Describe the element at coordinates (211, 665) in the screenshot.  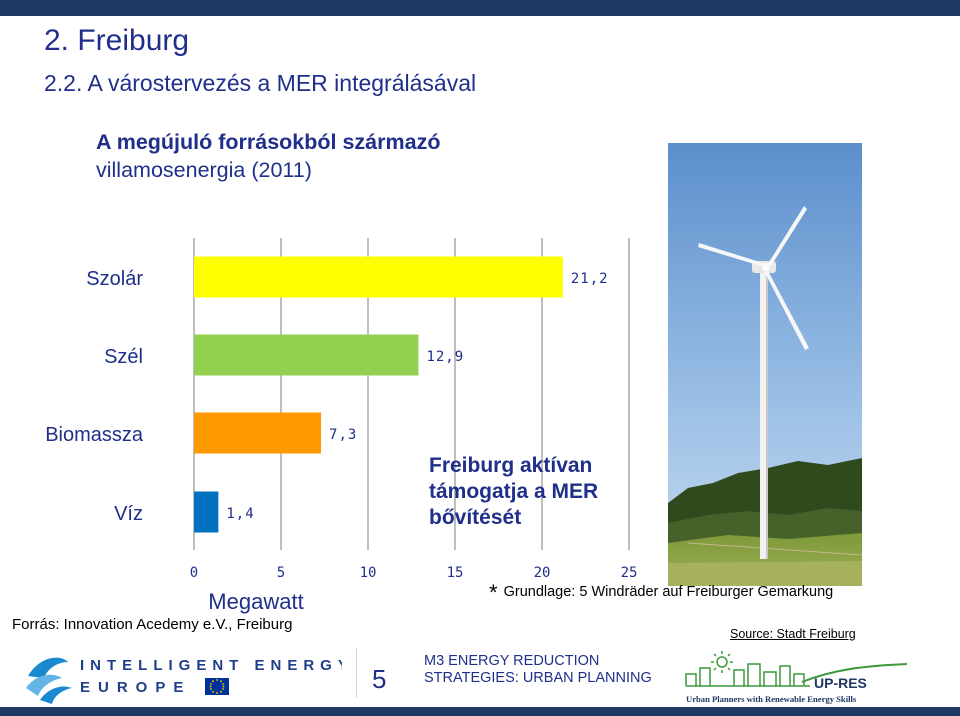
I see `ie-logo-line1: INTELLIGENT ENERGY` at that location.